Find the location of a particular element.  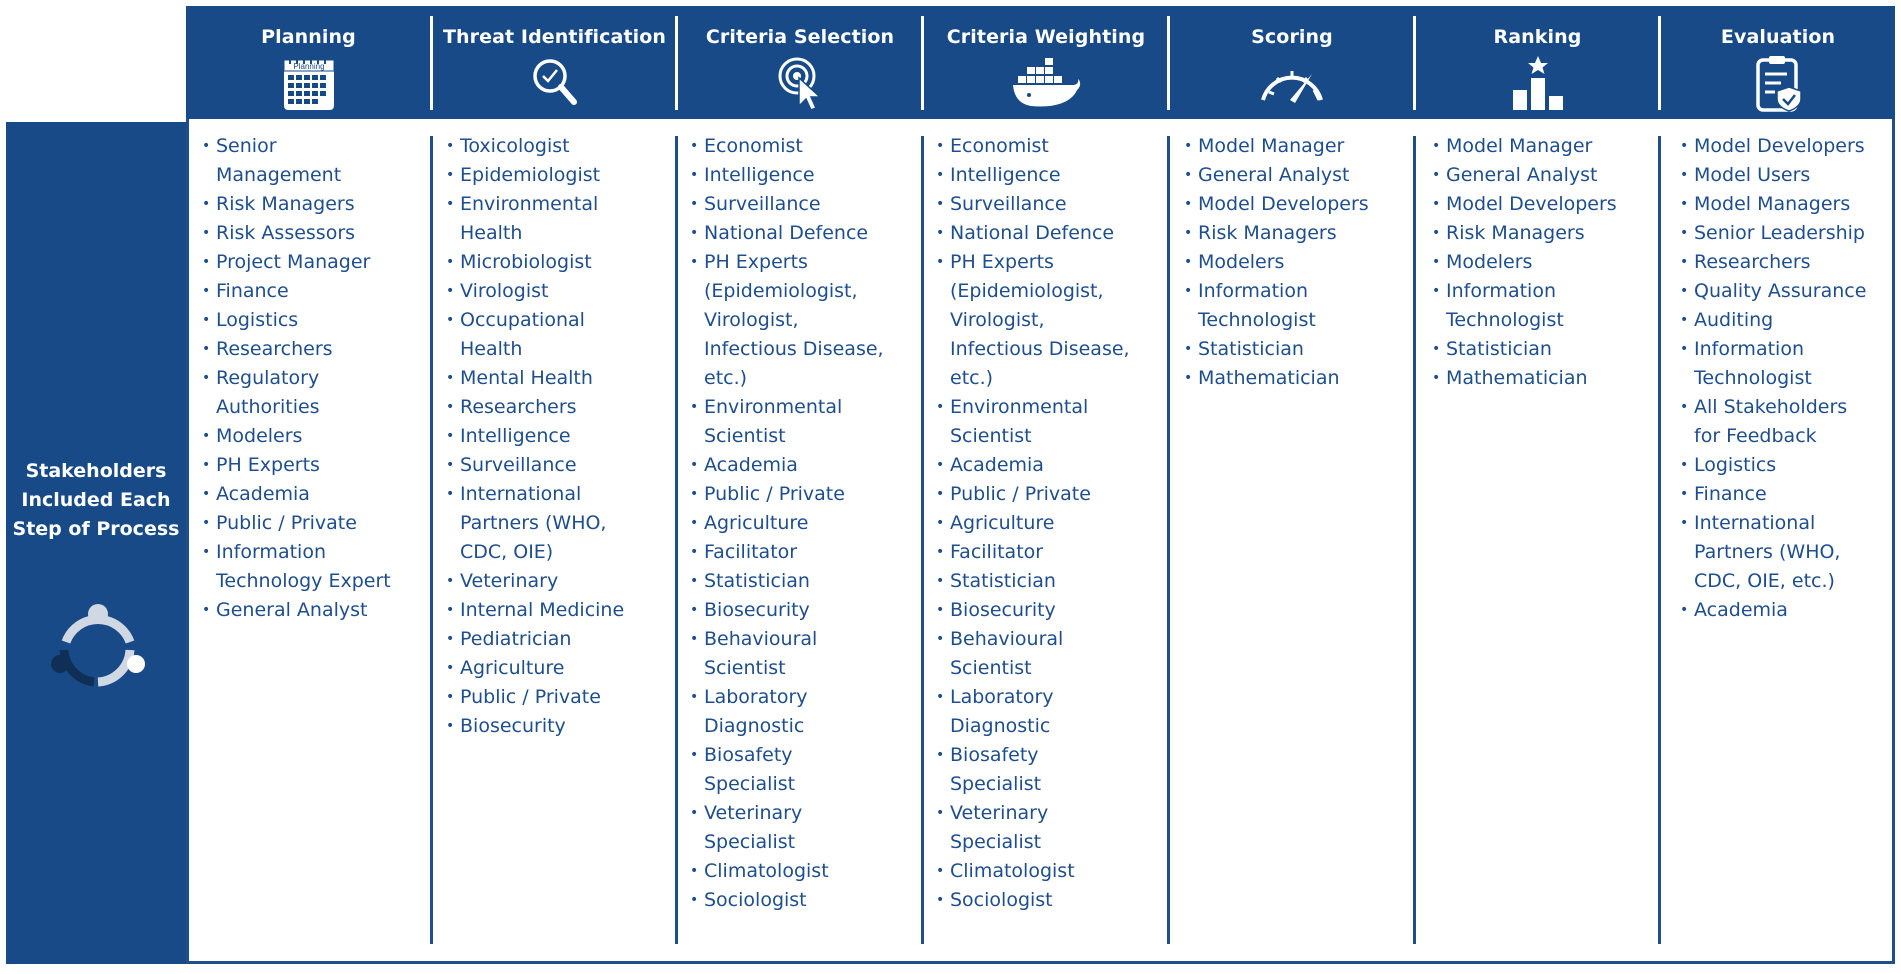

stakeholder-item-line: Environmental is located at coordinates (773, 407).